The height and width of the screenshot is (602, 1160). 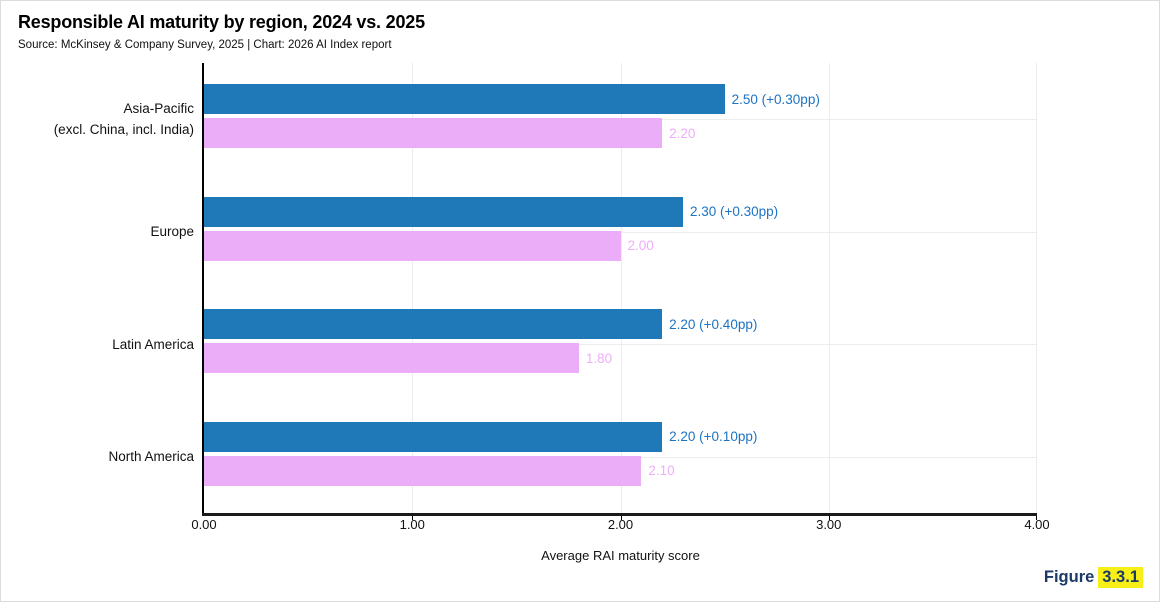 What do you see at coordinates (734, 211) in the screenshot?
I see `bar-value-label-2025: 2.30 (+0.30pp)` at bounding box center [734, 211].